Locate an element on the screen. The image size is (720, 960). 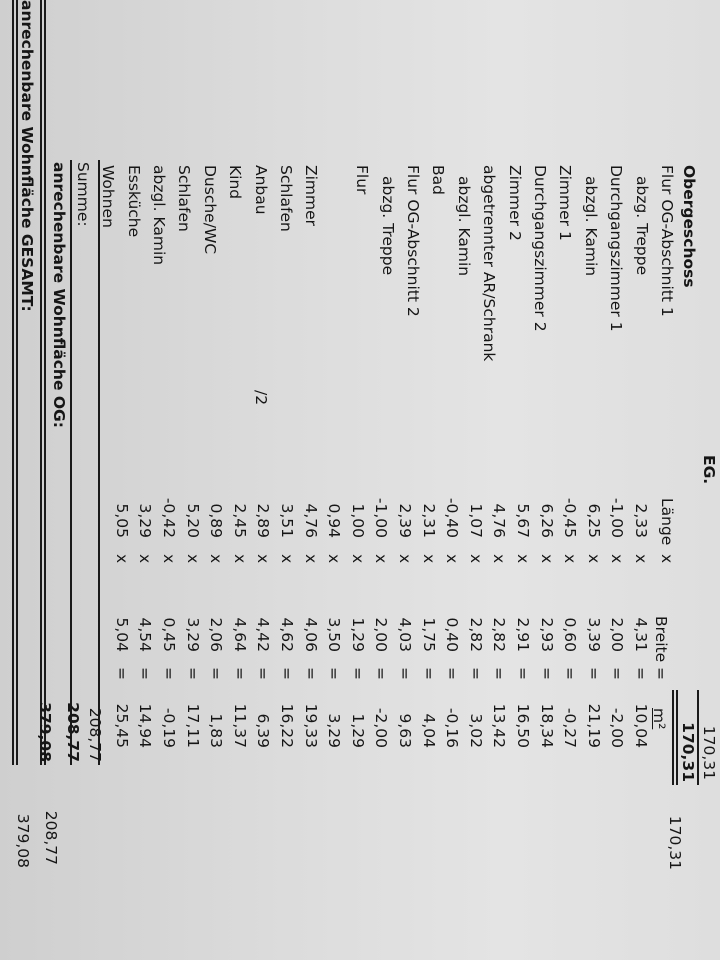
row-length: 0,94 is located at coordinates (334, 520).